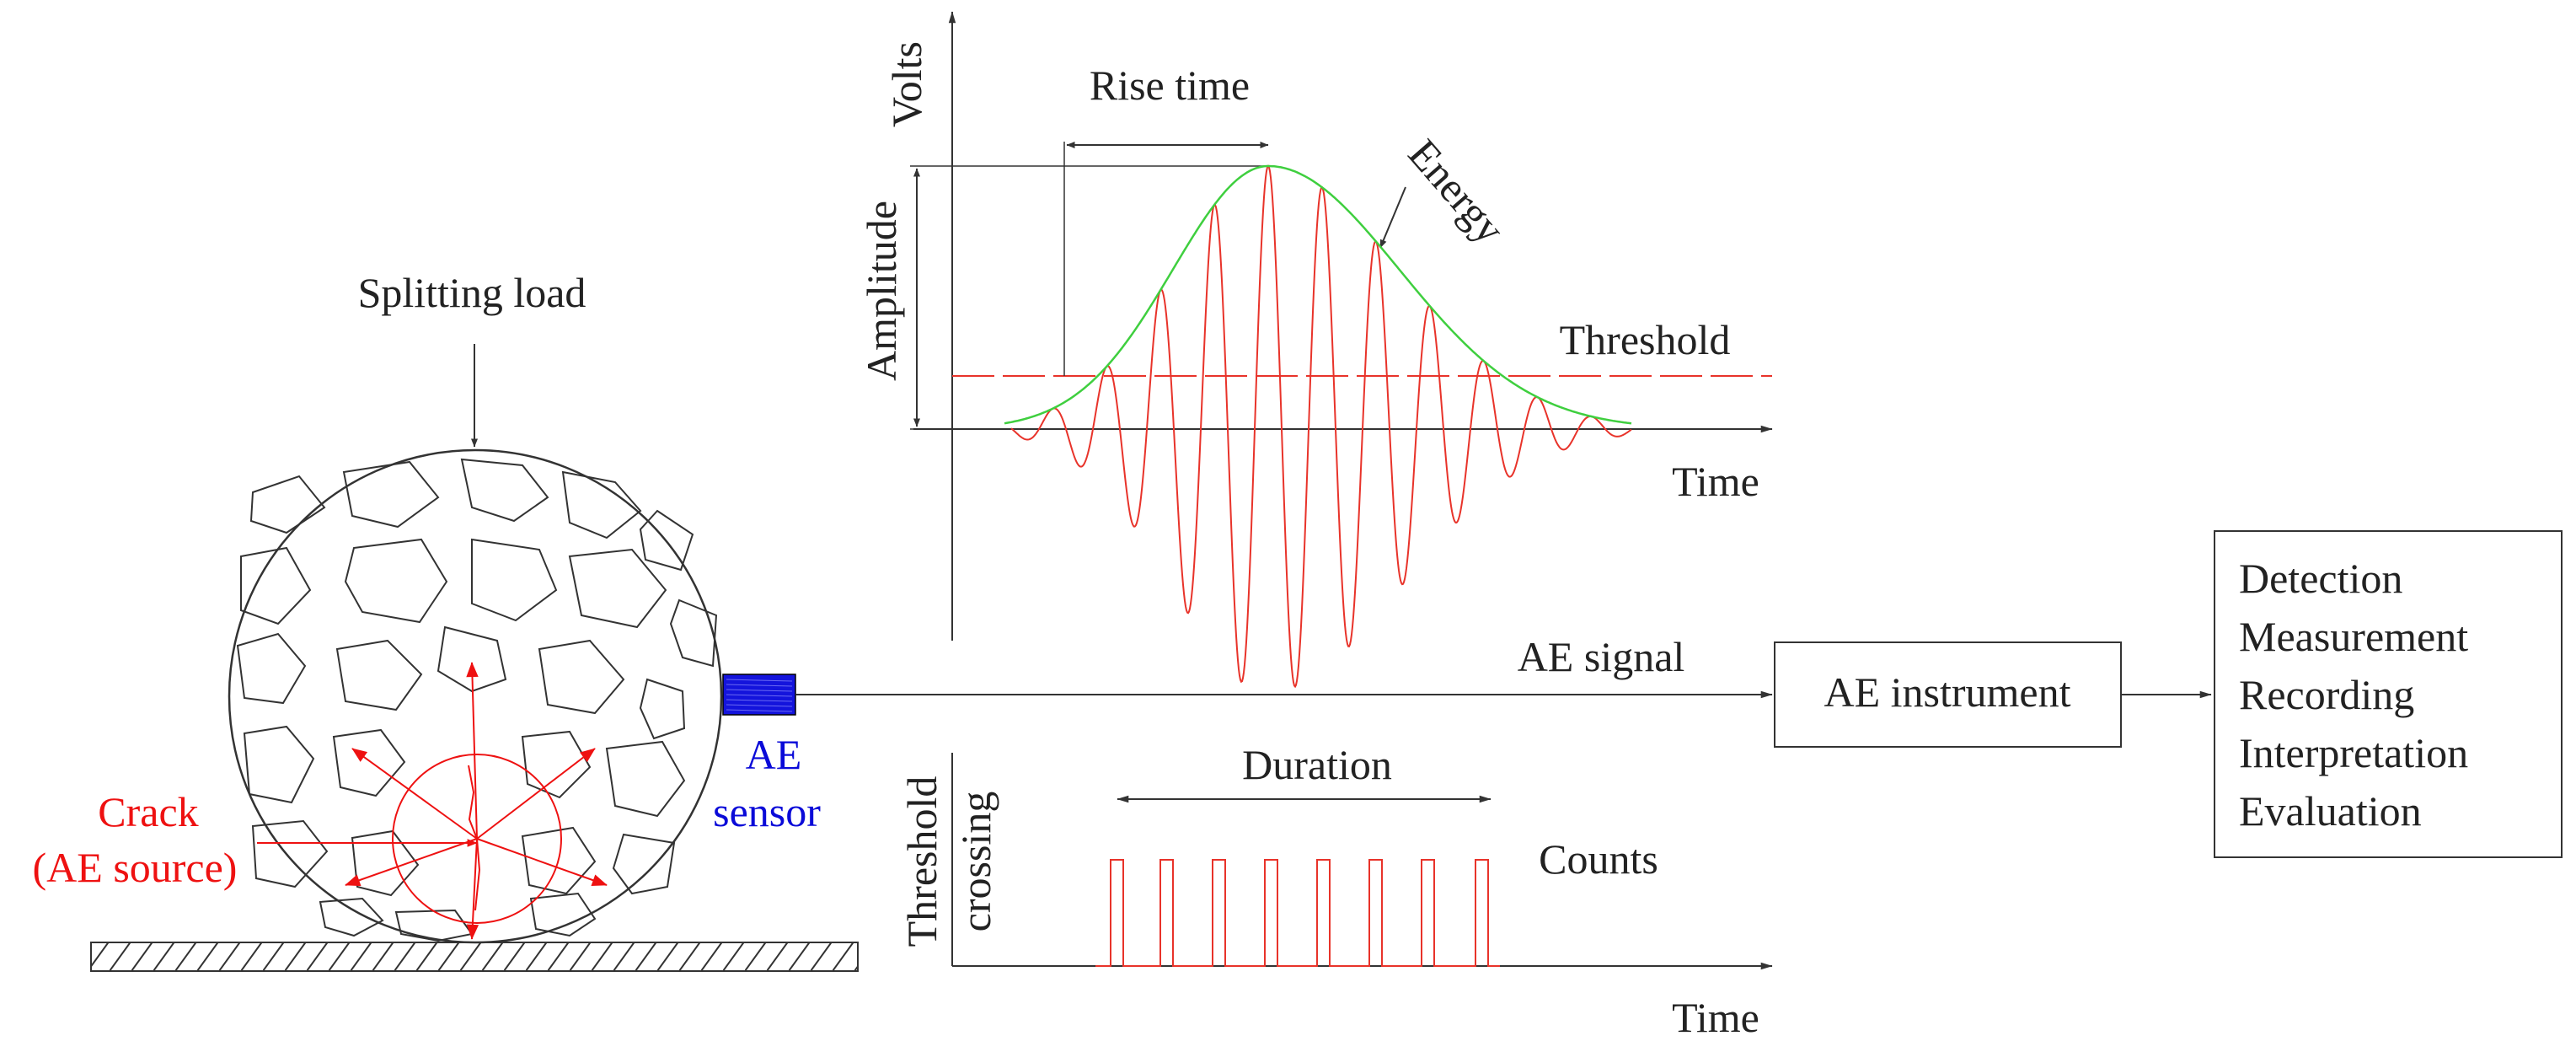 Image resolution: width=2576 pixels, height=1052 pixels. I want to click on crack-source: Crack (AE source), so click(320, 801).